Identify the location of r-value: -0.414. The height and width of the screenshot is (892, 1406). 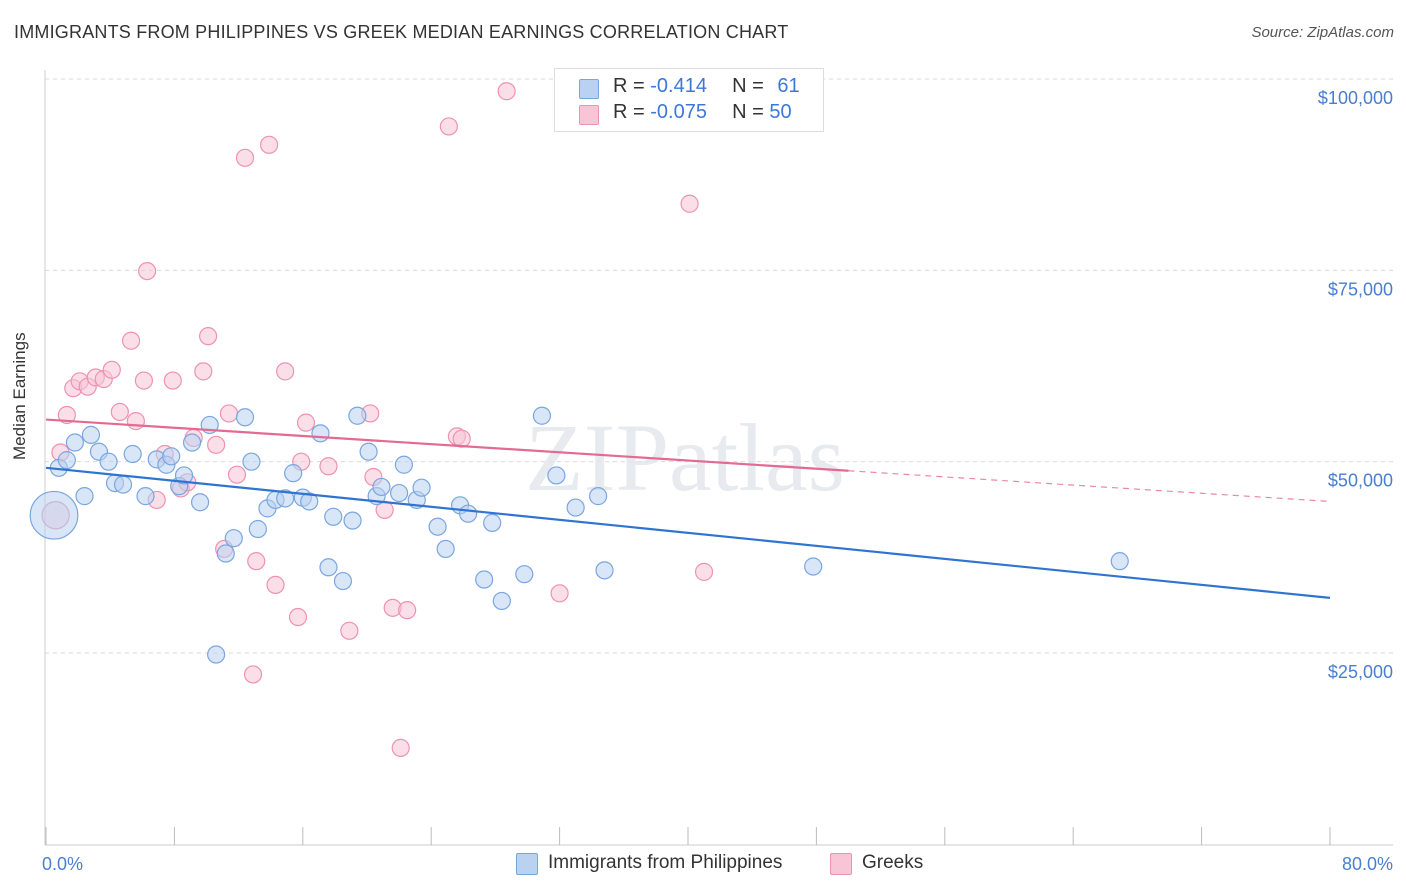
(678, 86).